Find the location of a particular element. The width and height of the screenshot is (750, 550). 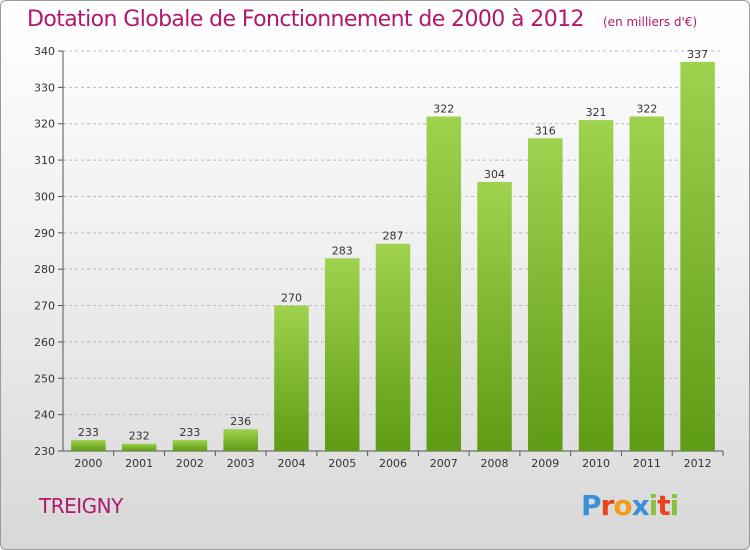

bar-2011 is located at coordinates (647, 284).